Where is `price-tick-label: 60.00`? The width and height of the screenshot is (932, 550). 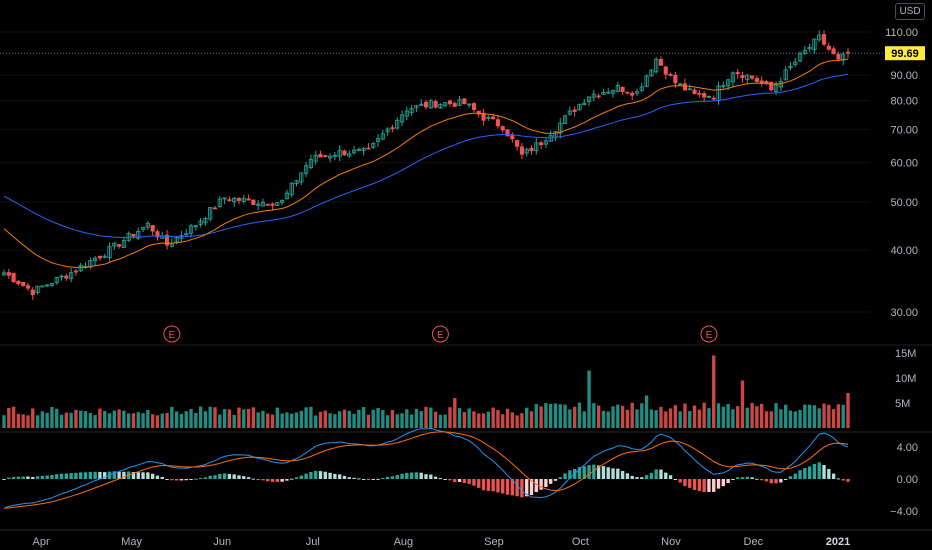
price-tick-label: 60.00 is located at coordinates (904, 164).